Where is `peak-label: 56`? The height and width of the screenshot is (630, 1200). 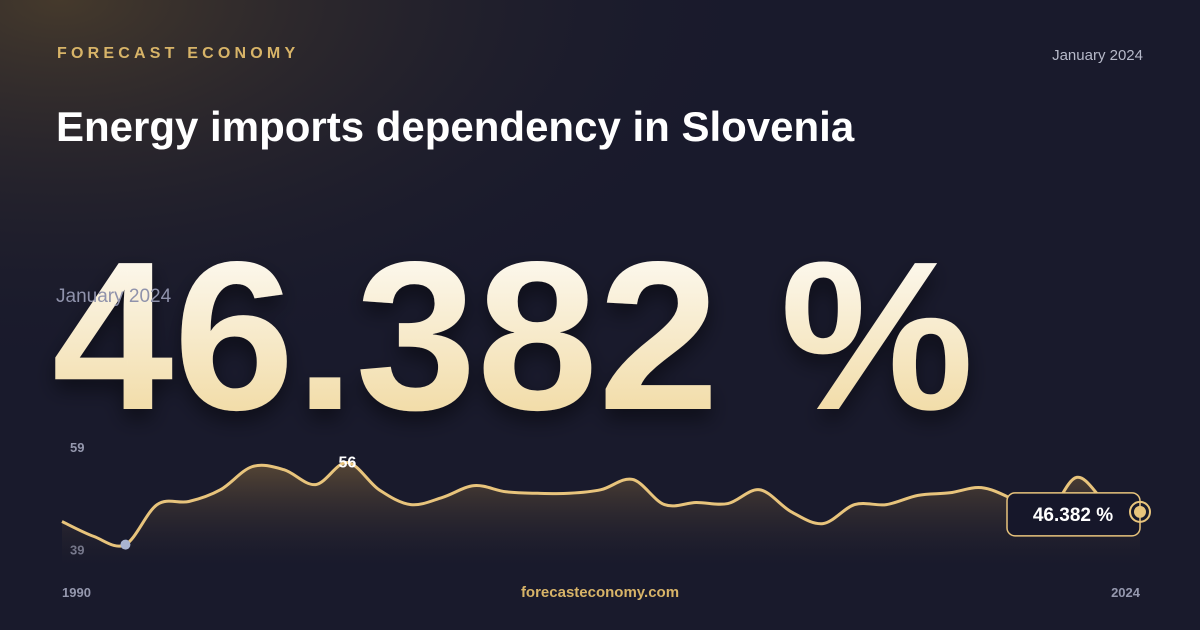
peak-label: 56 is located at coordinates (347, 463).